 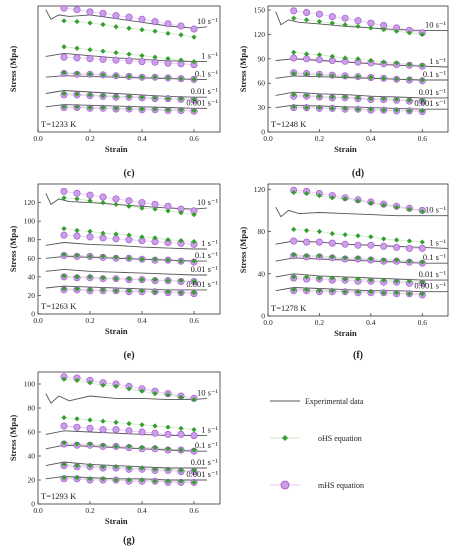 I want to click on strain-rate-label: 0.01 s⁻¹, so click(x=205, y=462).